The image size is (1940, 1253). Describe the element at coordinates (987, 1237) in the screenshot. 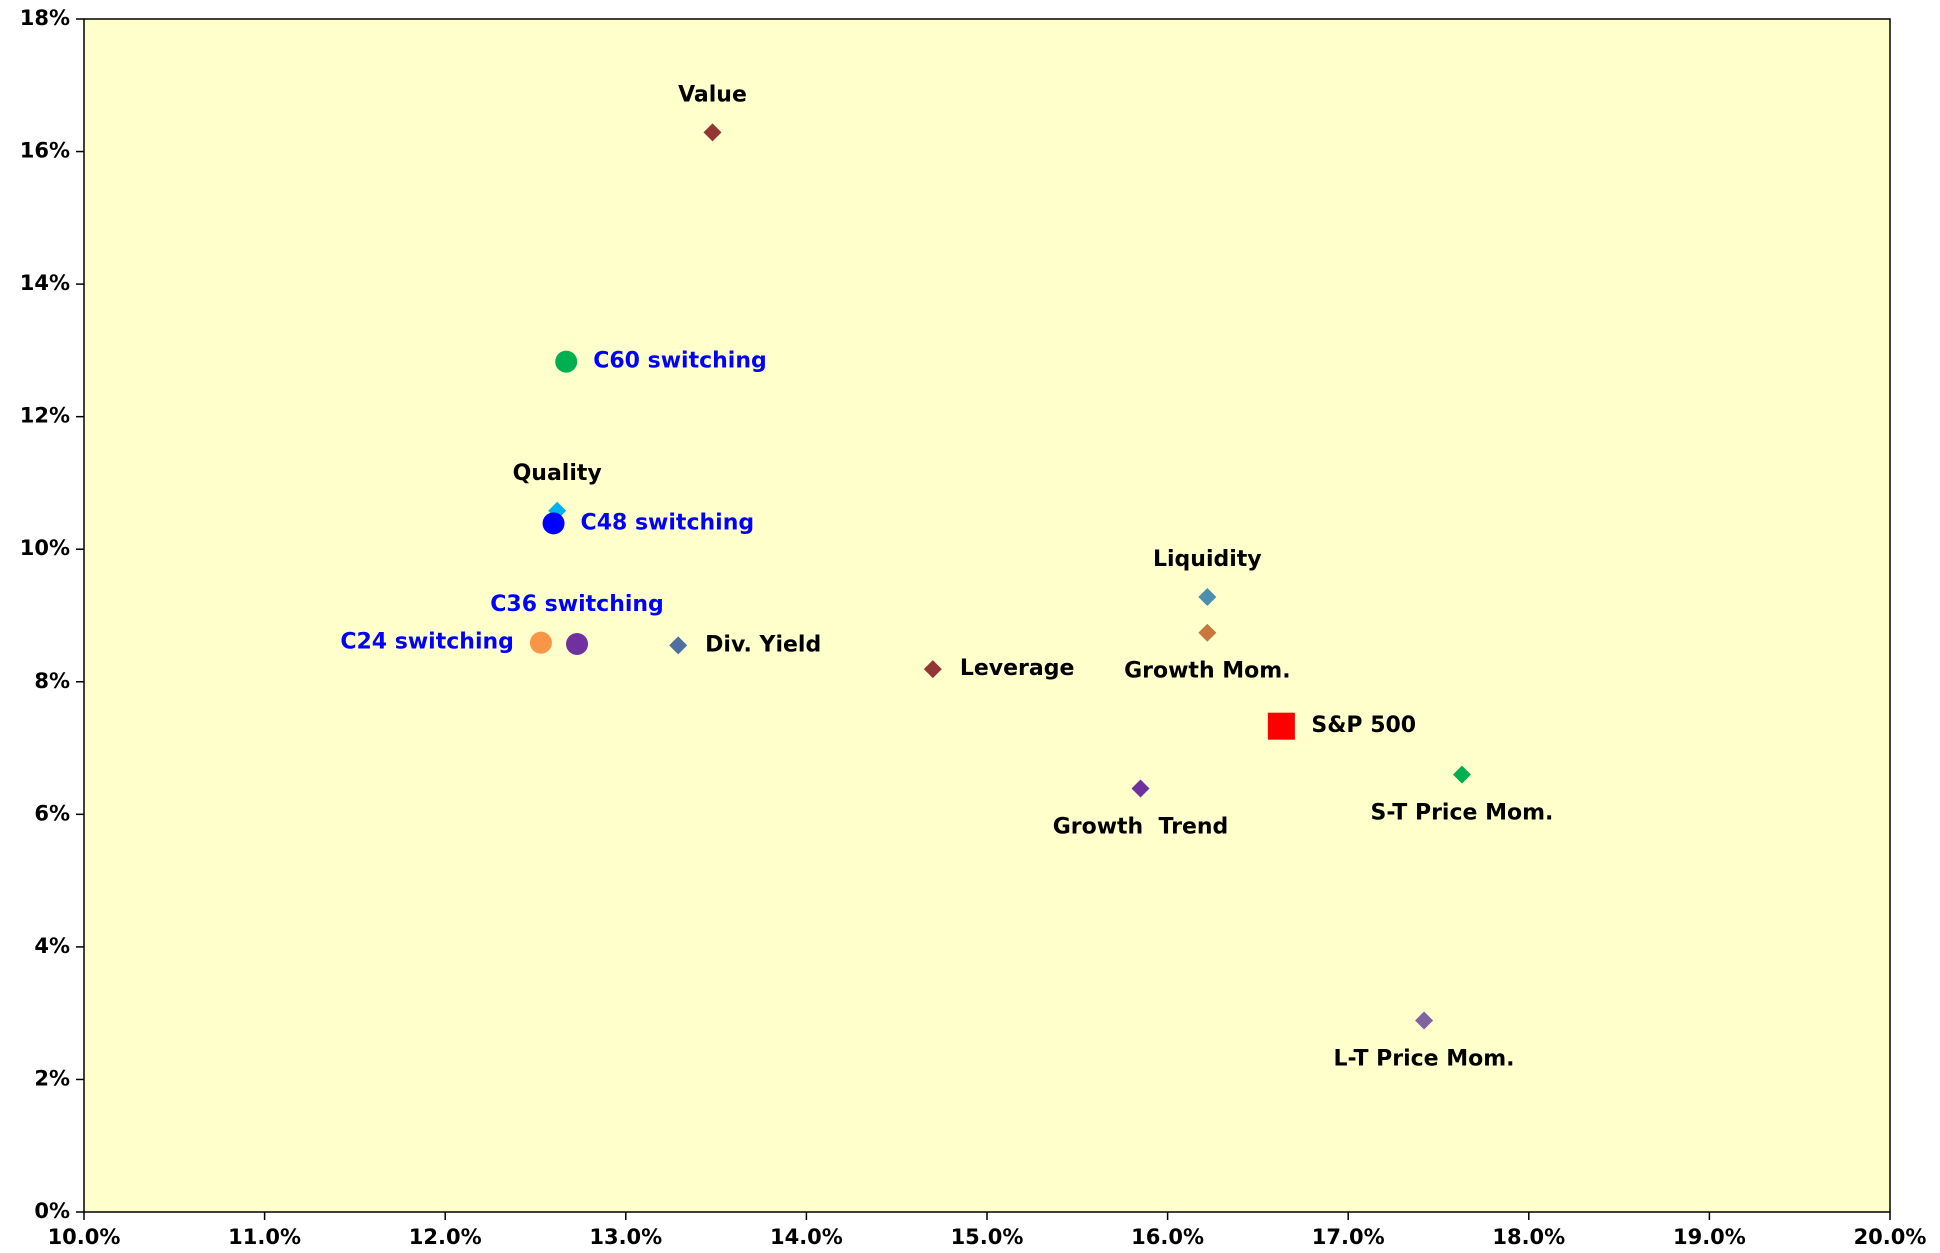

I see `x-tick-label: 15.0%` at that location.